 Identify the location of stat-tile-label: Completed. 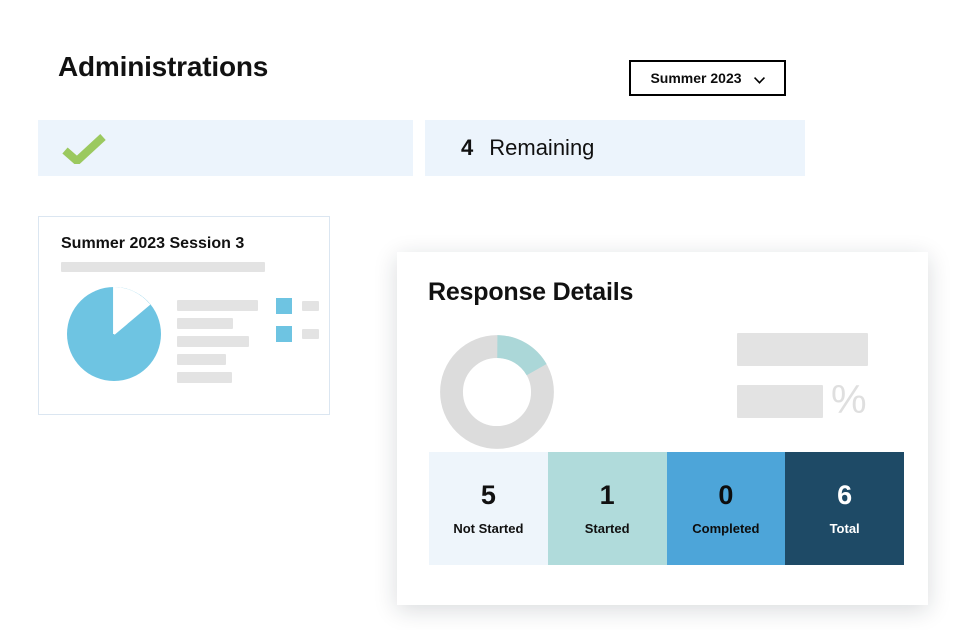
(726, 528).